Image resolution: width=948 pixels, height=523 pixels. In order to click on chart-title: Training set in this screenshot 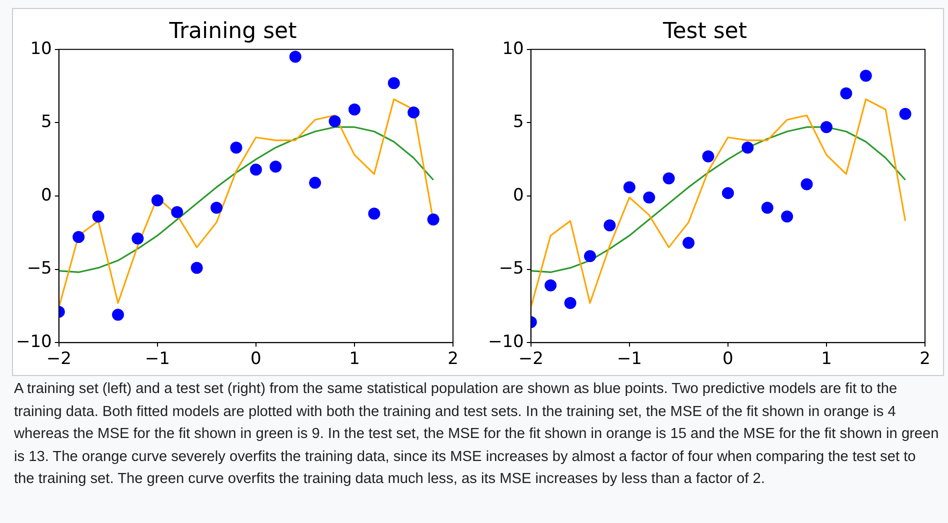, I will do `click(233, 31)`.